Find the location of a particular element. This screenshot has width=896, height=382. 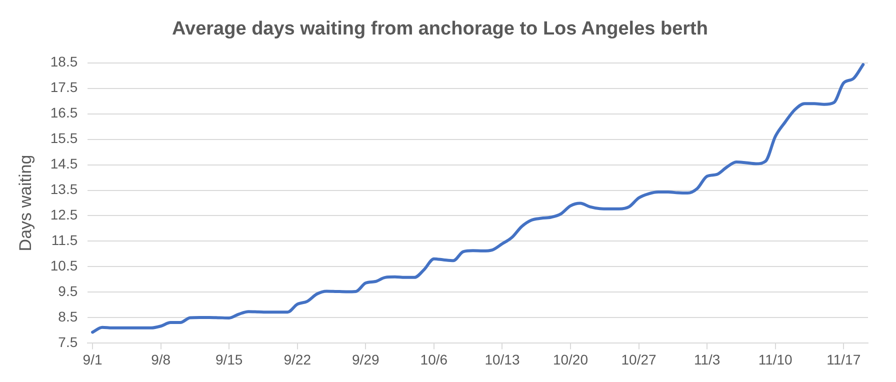

x-tick-label: 9/29 is located at coordinates (366, 359).